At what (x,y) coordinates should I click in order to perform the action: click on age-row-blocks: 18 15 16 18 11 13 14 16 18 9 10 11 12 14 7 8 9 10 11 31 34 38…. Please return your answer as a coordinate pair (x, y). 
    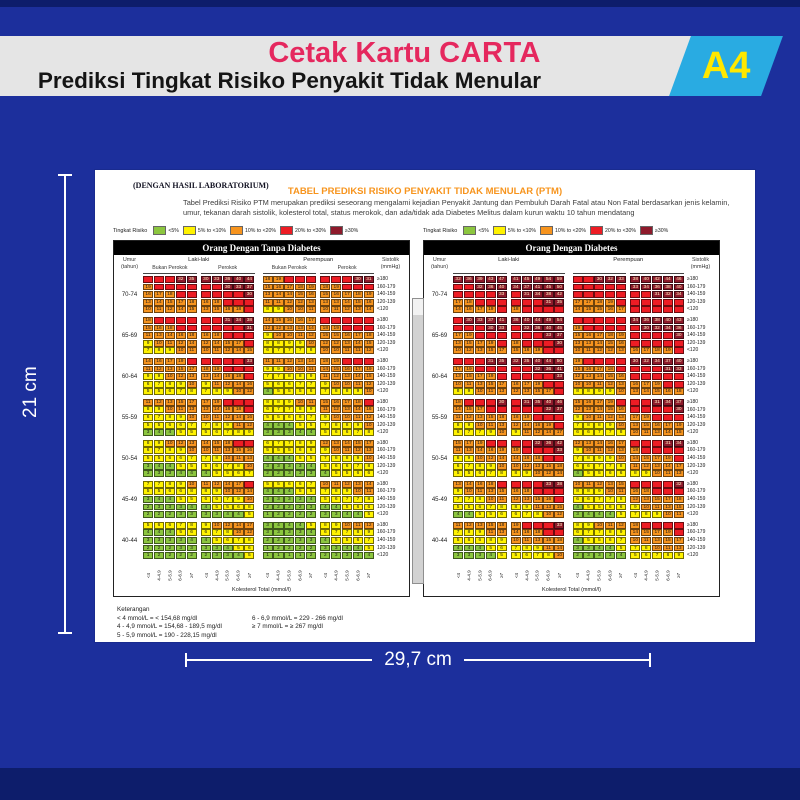
    Looking at the image, I should click on (258, 335).